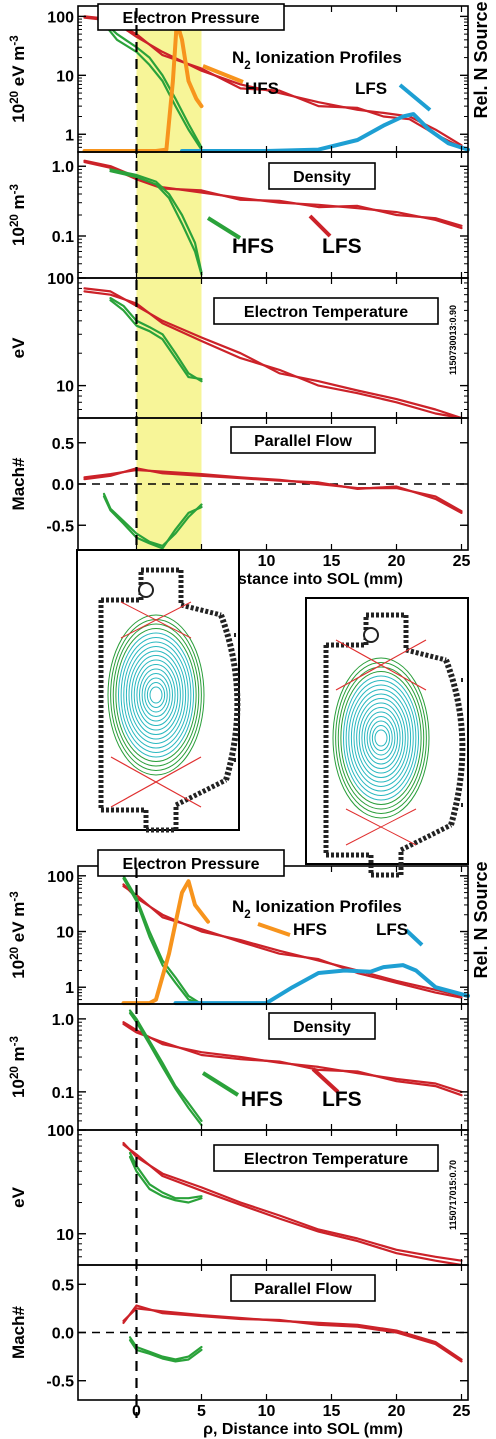 The width and height of the screenshot is (496, 1439). What do you see at coordinates (397, 561) in the screenshot?
I see `x-tick-label: 20` at bounding box center [397, 561].